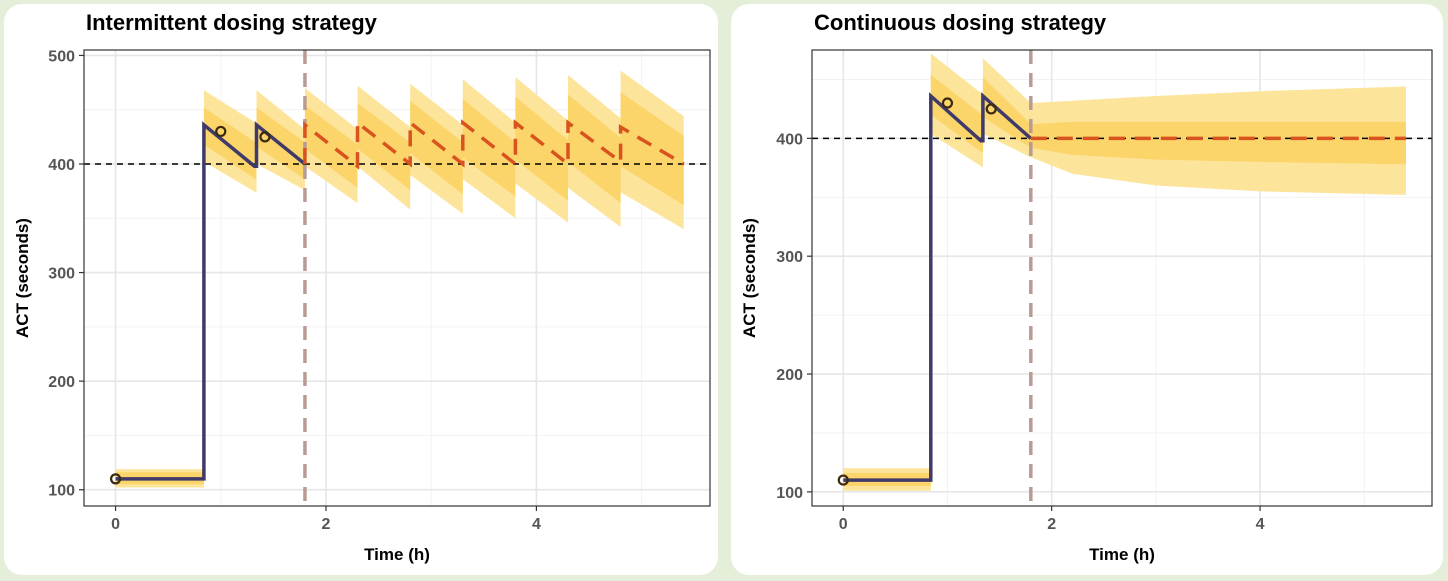  Describe the element at coordinates (61, 56) in the screenshot. I see `y-tick-label: 500` at that location.